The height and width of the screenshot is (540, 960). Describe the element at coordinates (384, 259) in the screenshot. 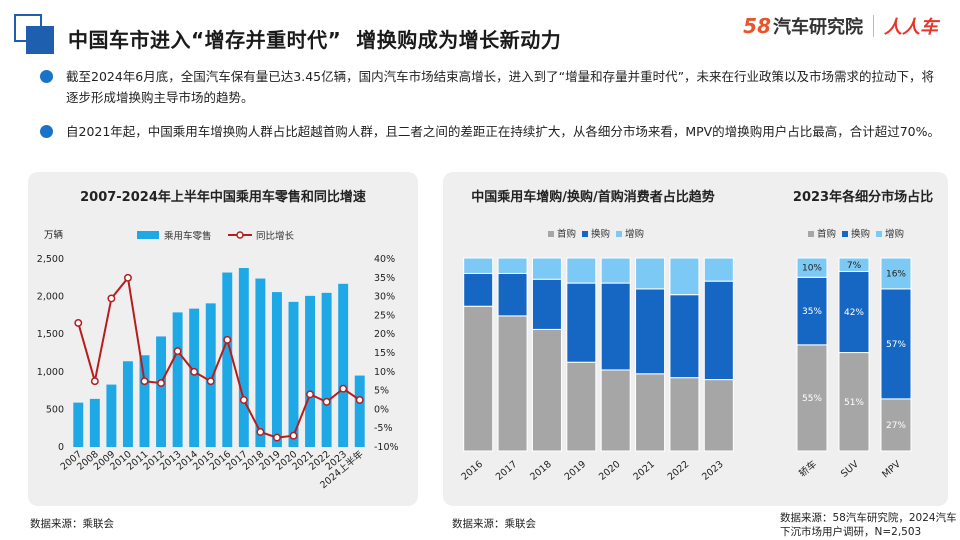

I see `y-right-tick-label: 40%` at that location.